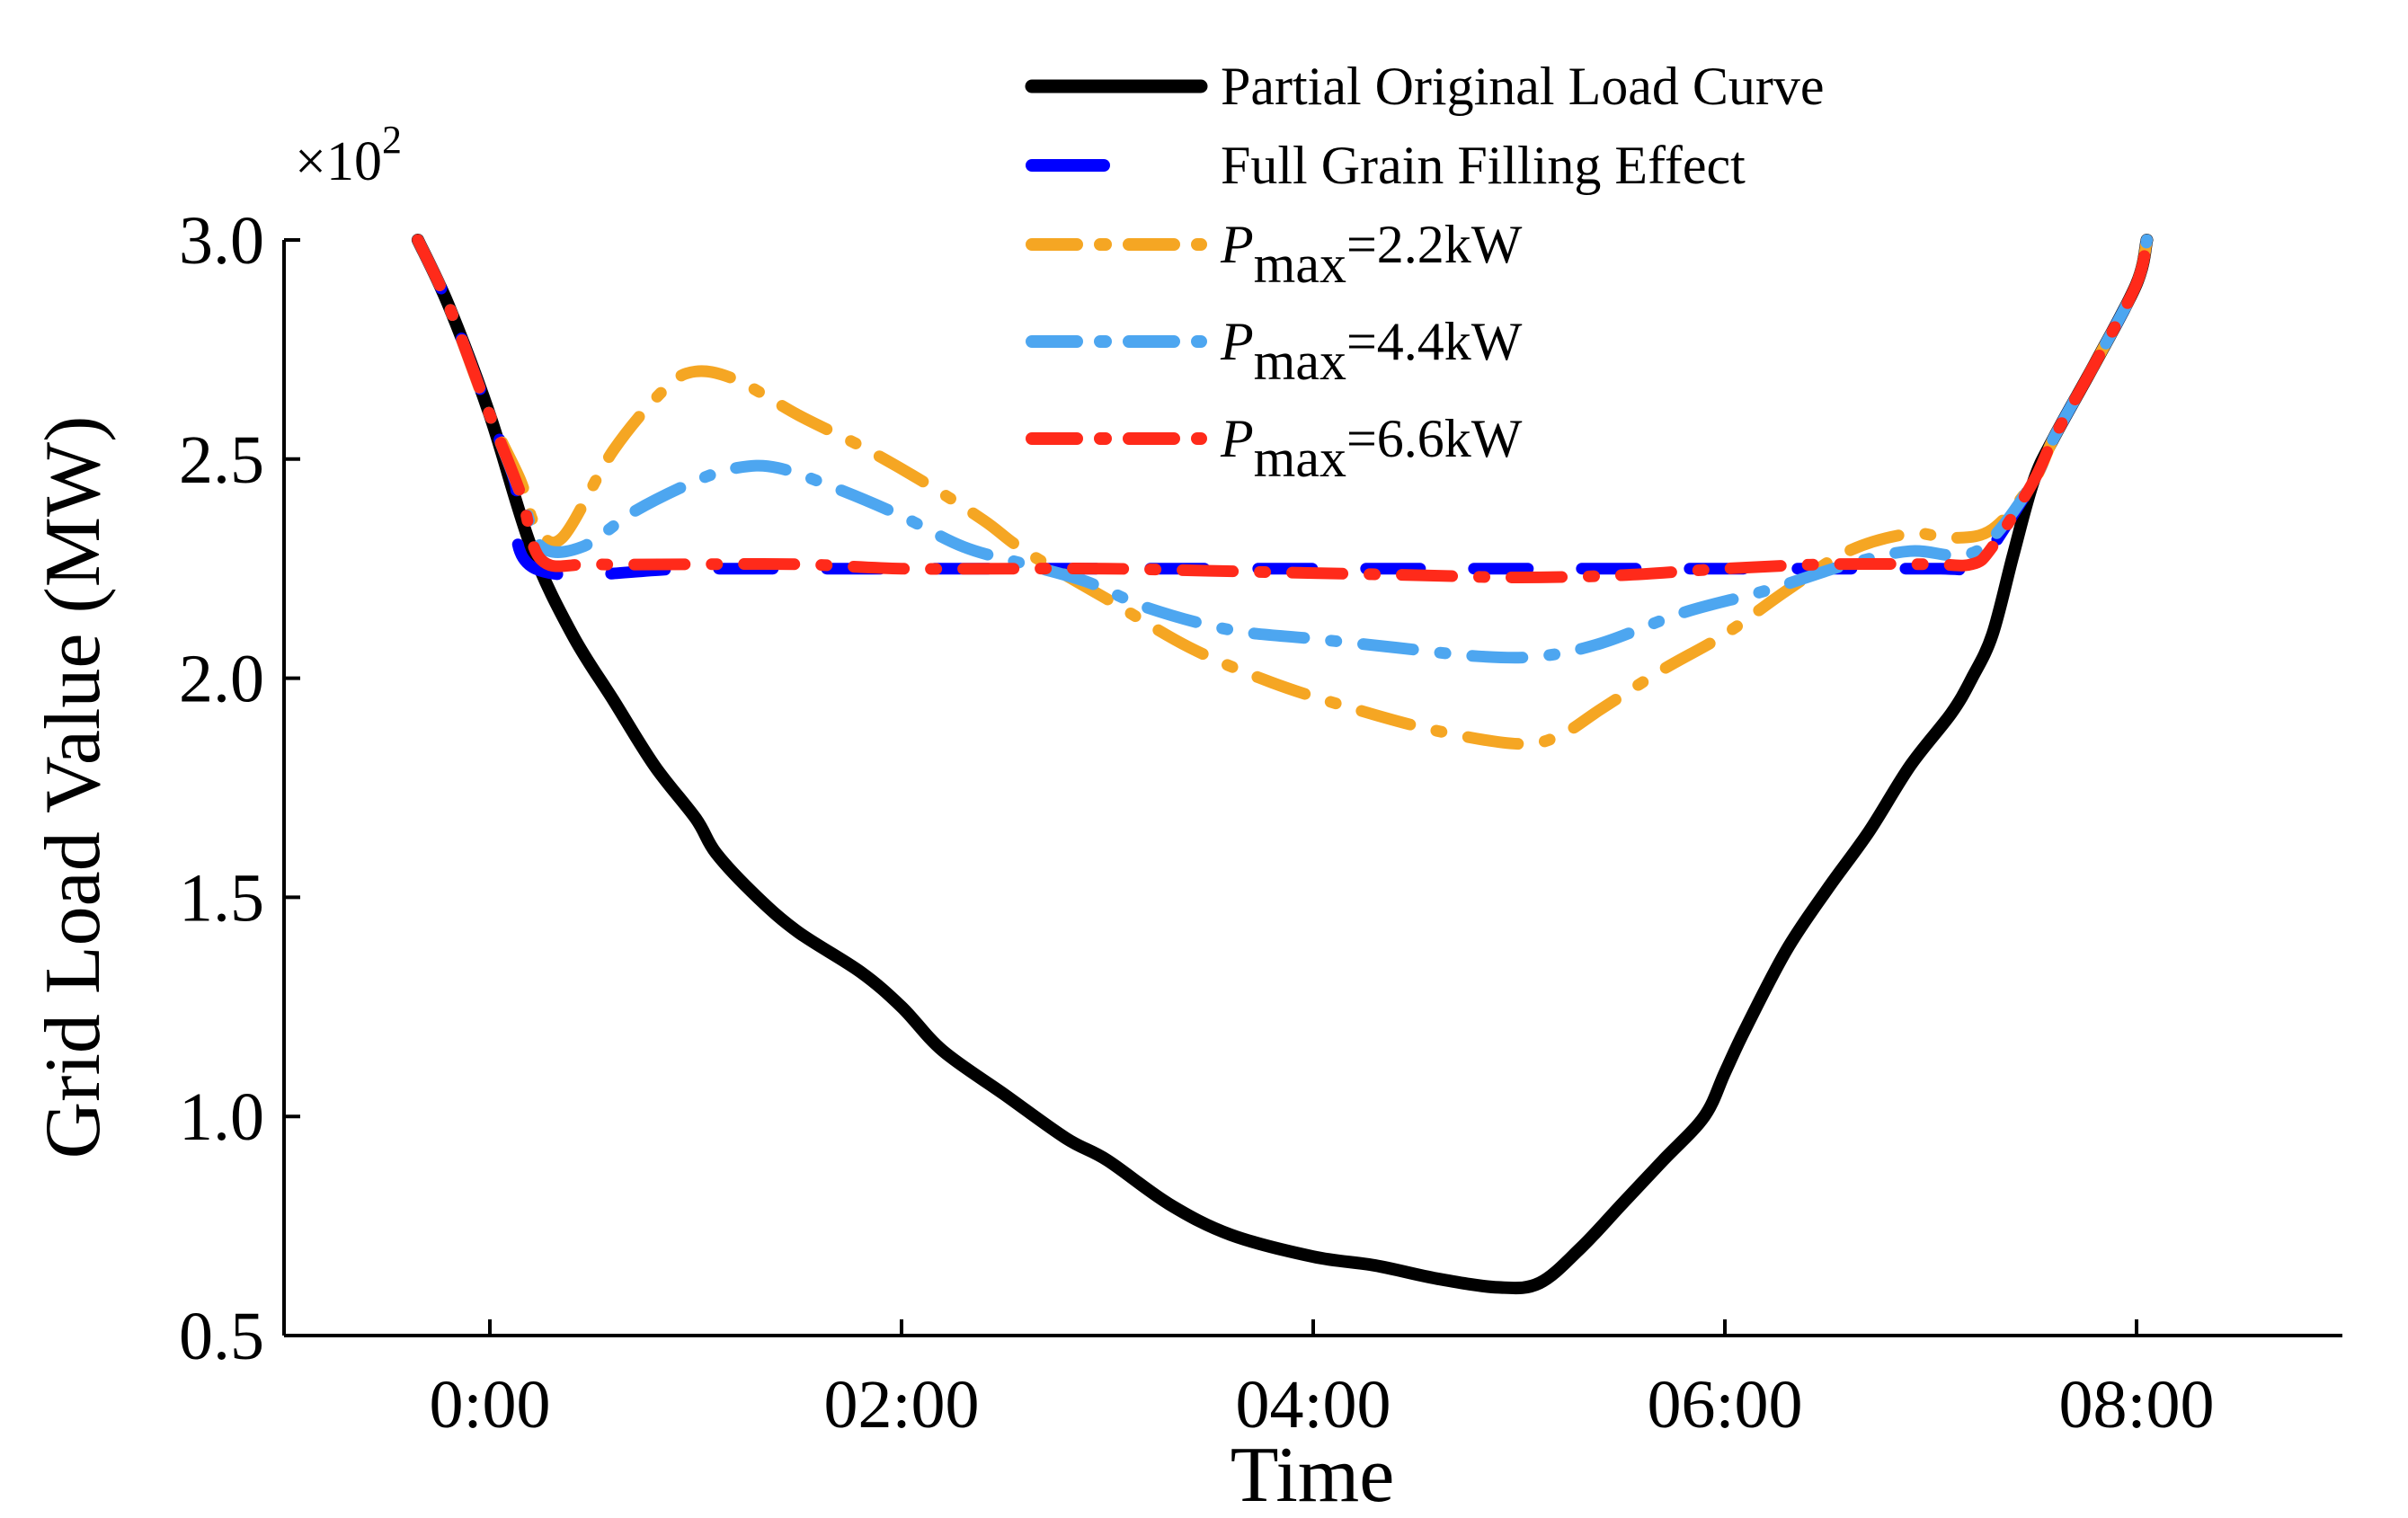  What do you see at coordinates (221, 1117) in the screenshot?
I see `y-tick-label: 1.0` at bounding box center [221, 1117].